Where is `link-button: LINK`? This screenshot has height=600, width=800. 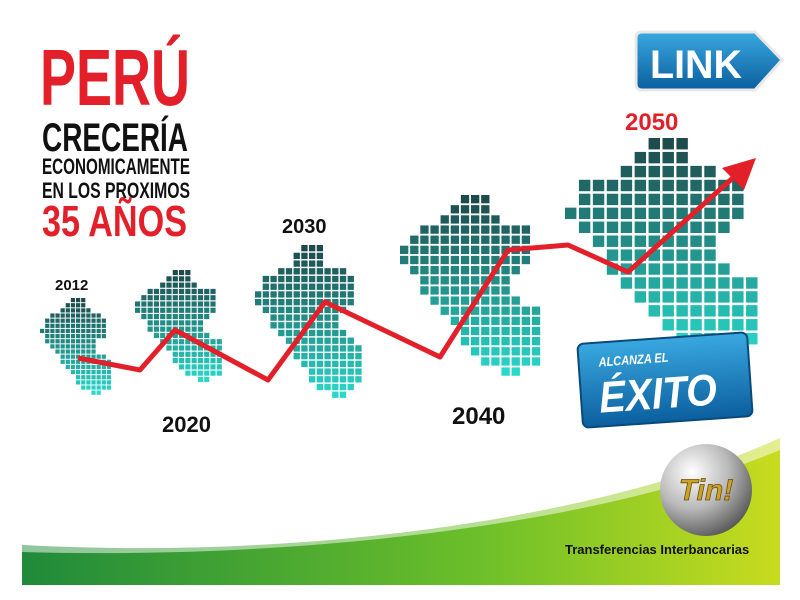
link-button: LINK is located at coordinates (709, 61).